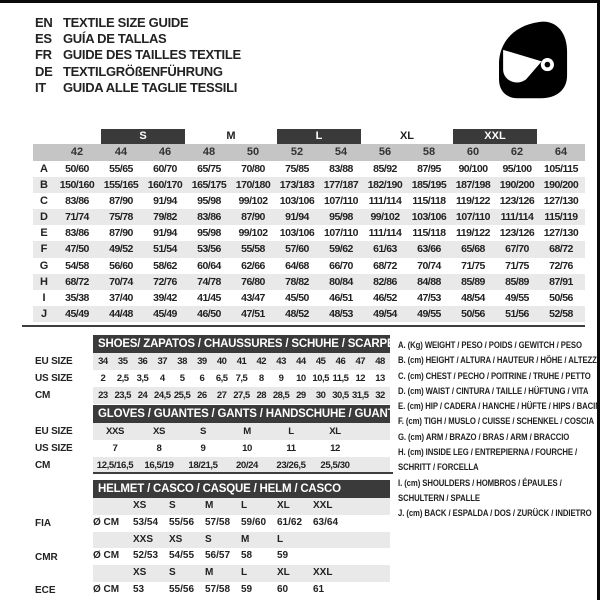  What do you see at coordinates (115, 448) in the screenshot?
I see `cell: 7` at bounding box center [115, 448].